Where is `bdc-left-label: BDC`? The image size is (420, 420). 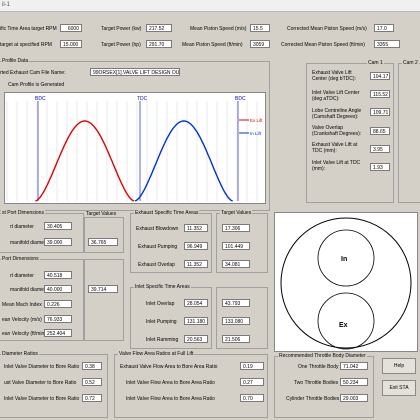
bdc-left-label: BDC is located at coordinates (40, 99).